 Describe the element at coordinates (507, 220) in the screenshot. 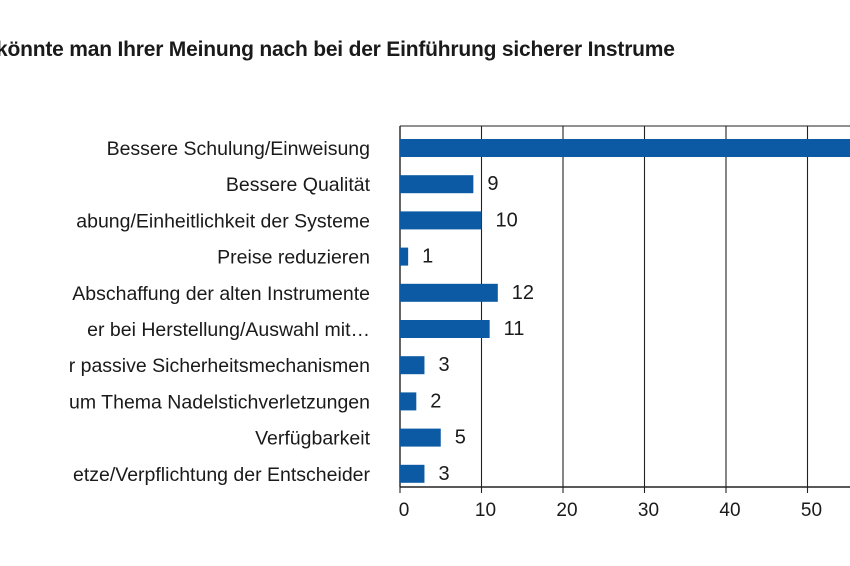

I see `data-label: 10` at that location.